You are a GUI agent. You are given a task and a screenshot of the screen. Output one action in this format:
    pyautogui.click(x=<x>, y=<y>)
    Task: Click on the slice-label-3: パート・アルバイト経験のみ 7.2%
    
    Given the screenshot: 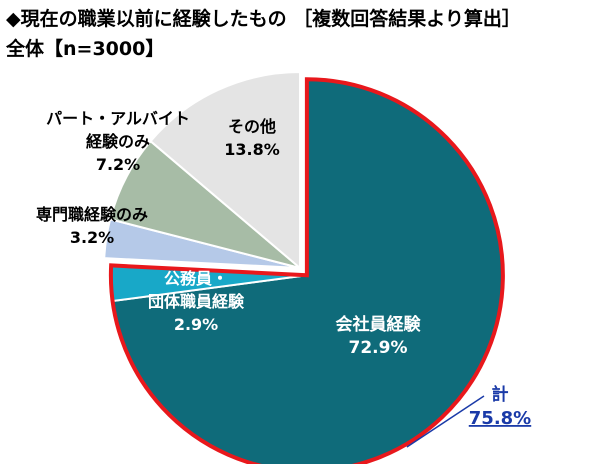 What is the action you would take?
    pyautogui.click(x=118, y=141)
    